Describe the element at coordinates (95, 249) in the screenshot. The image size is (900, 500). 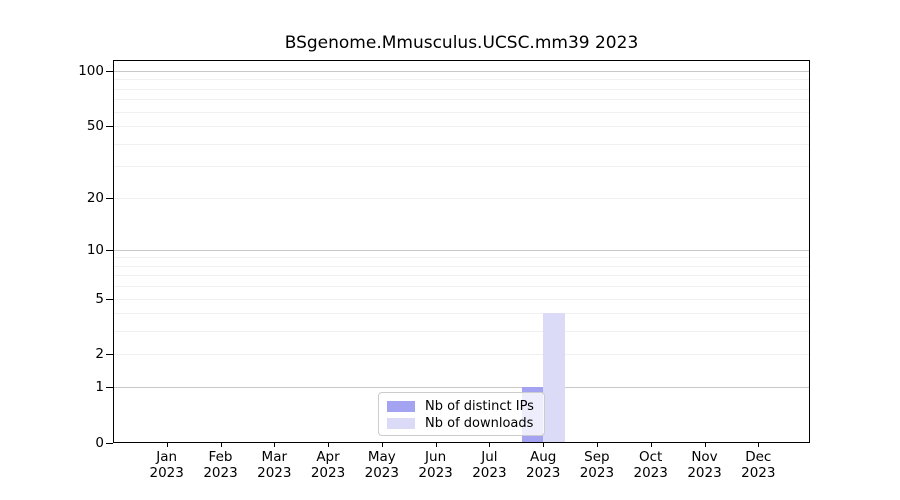
I see `y-tick-label-10: 10` at that location.